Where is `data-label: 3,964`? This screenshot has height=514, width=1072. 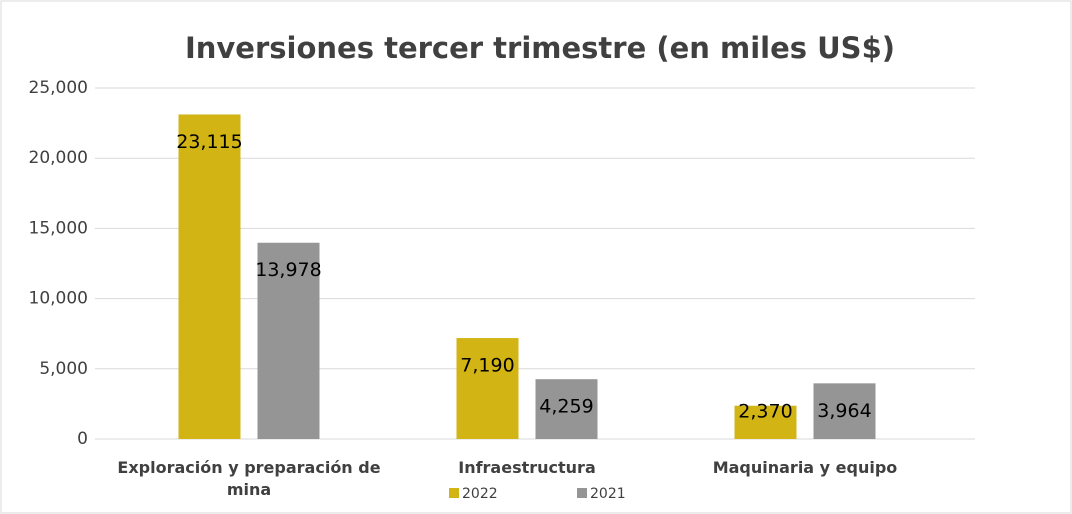
data-label: 3,964 is located at coordinates (844, 411).